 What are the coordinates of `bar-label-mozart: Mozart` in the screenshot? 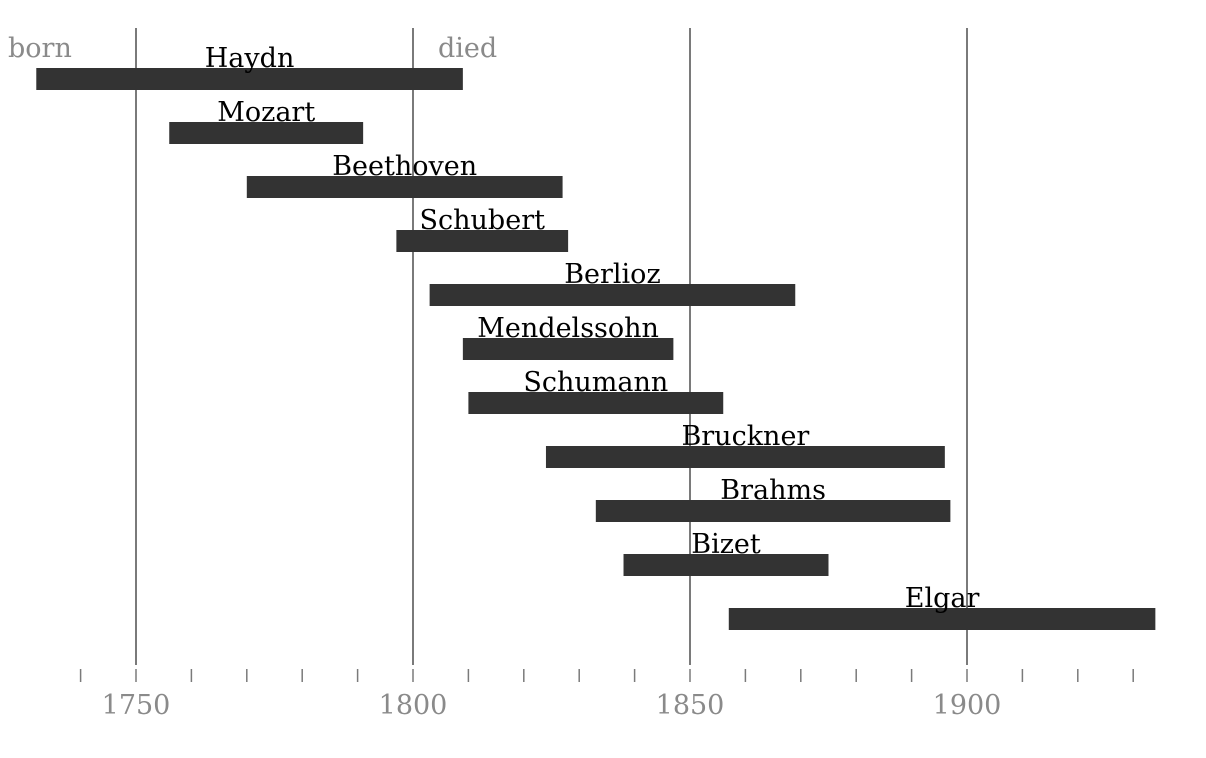 It's located at (266, 112).